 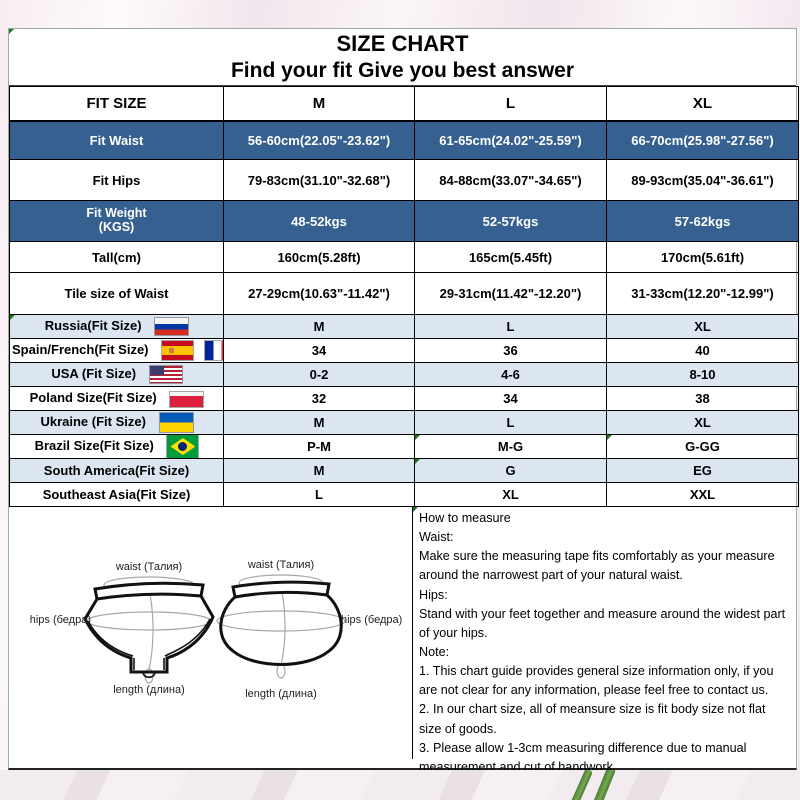 What do you see at coordinates (319, 293) in the screenshot?
I see `size-value-cell: 27-29cm(10.63"-11.42")` at bounding box center [319, 293].